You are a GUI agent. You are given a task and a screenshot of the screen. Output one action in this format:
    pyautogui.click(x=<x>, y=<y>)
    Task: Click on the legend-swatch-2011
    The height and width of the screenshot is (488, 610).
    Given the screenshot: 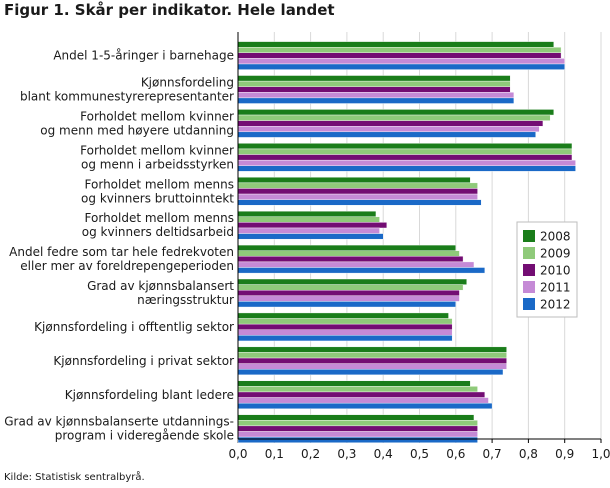 What is the action you would take?
    pyautogui.click(x=529, y=287)
    